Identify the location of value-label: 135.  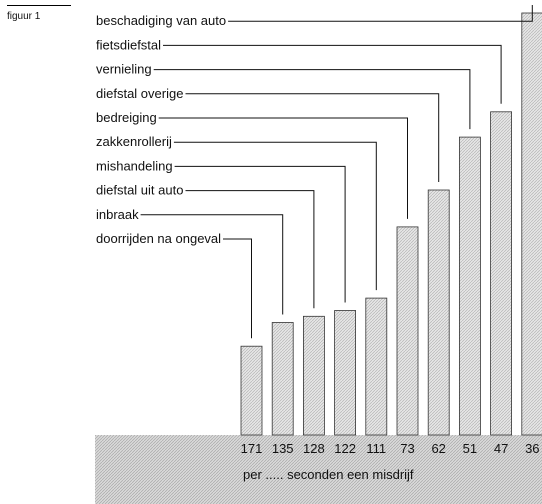
(283, 448).